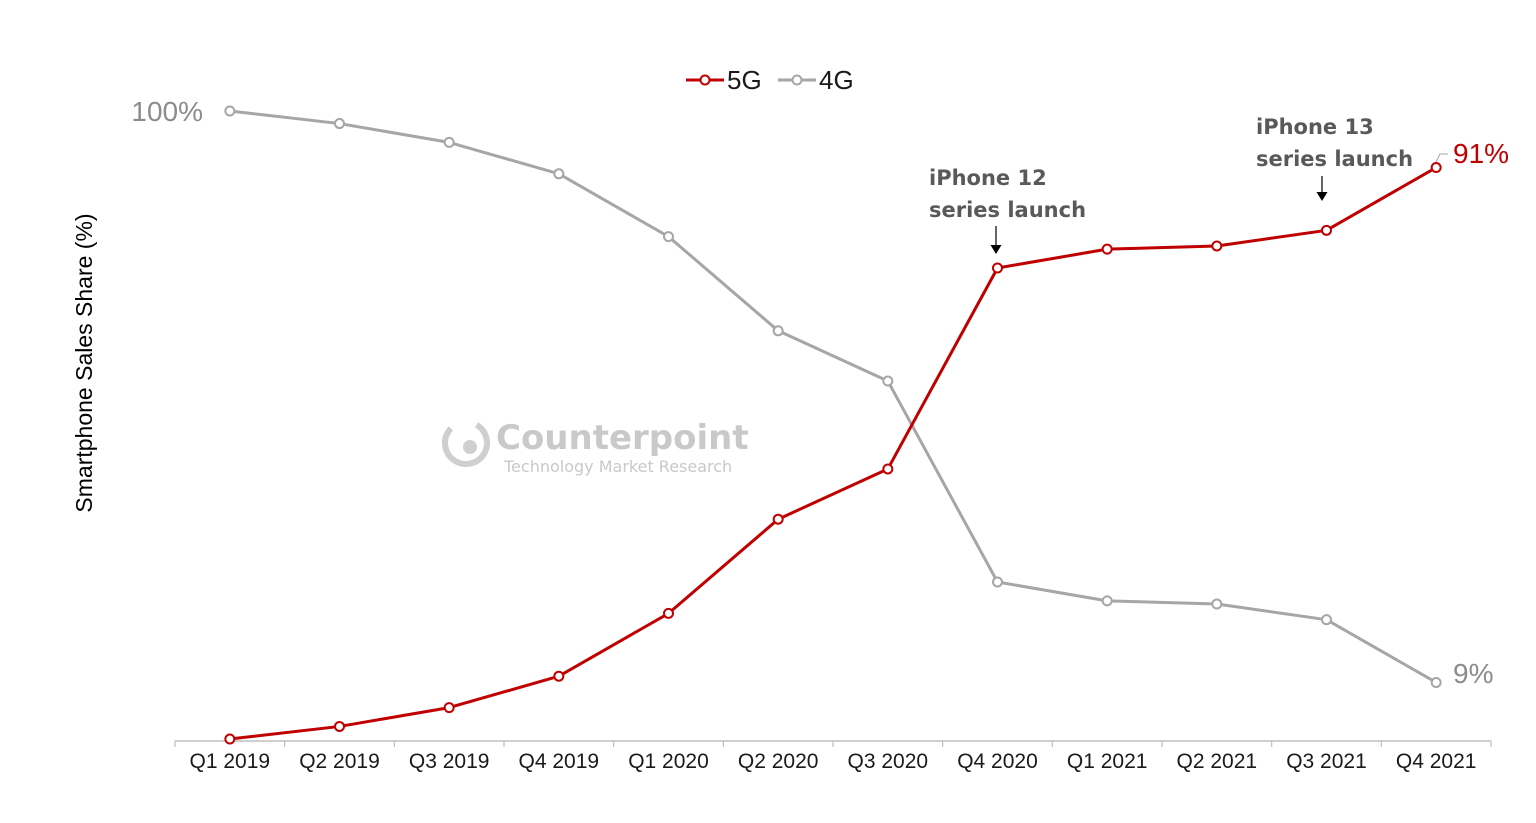  I want to click on legend-item-5g: 5G, so click(724, 80).